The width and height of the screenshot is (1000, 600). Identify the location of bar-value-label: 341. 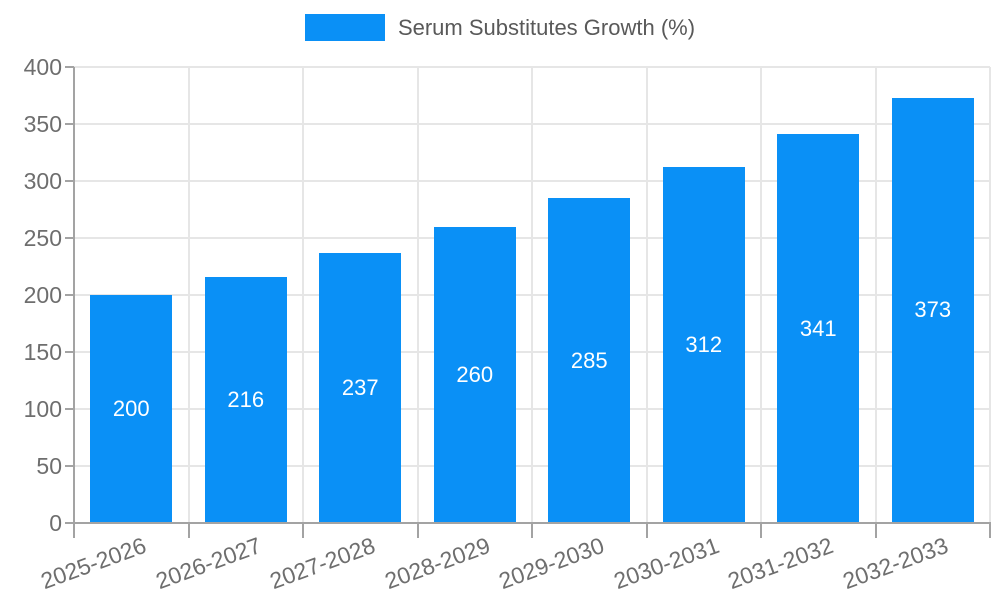
(818, 328).